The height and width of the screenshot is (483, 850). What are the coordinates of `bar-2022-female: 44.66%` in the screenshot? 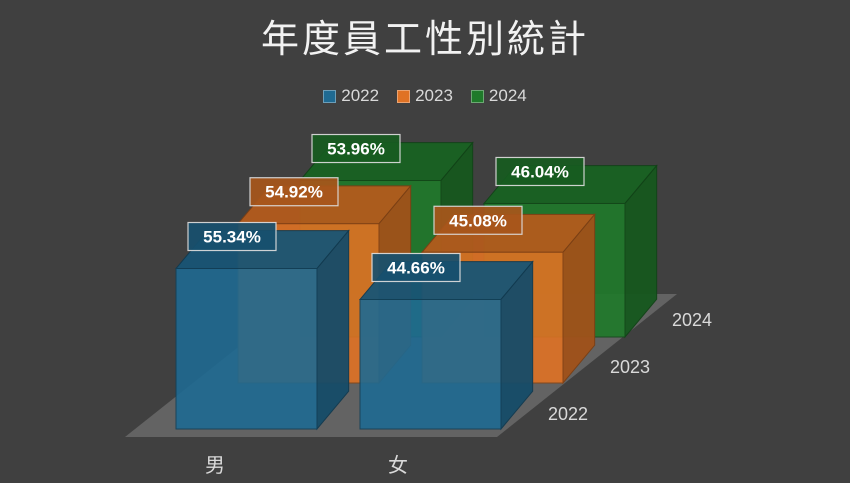 It's located at (446, 341).